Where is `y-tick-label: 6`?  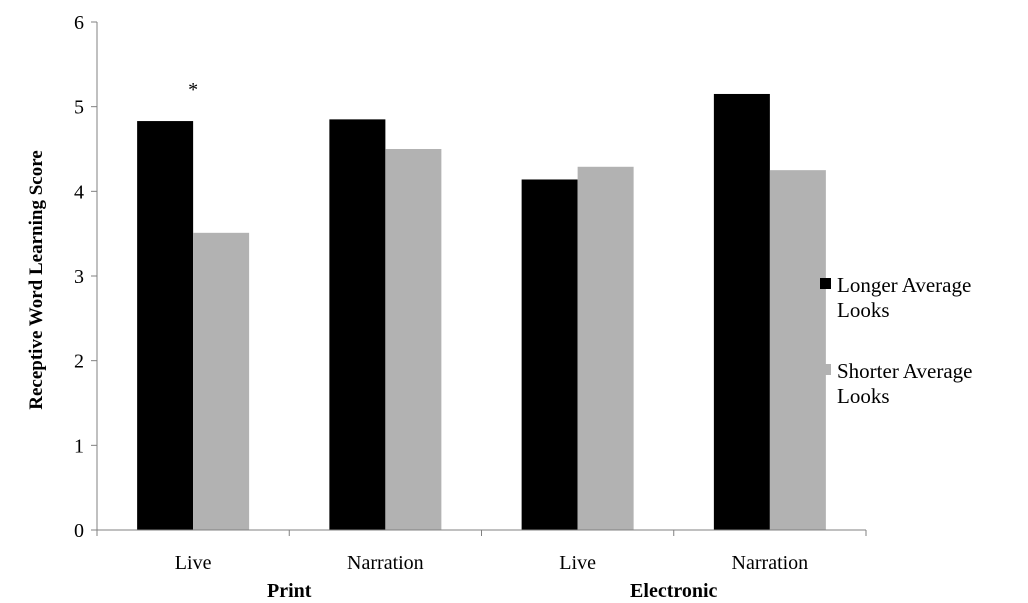
y-tick-label: 6 is located at coordinates (79, 23).